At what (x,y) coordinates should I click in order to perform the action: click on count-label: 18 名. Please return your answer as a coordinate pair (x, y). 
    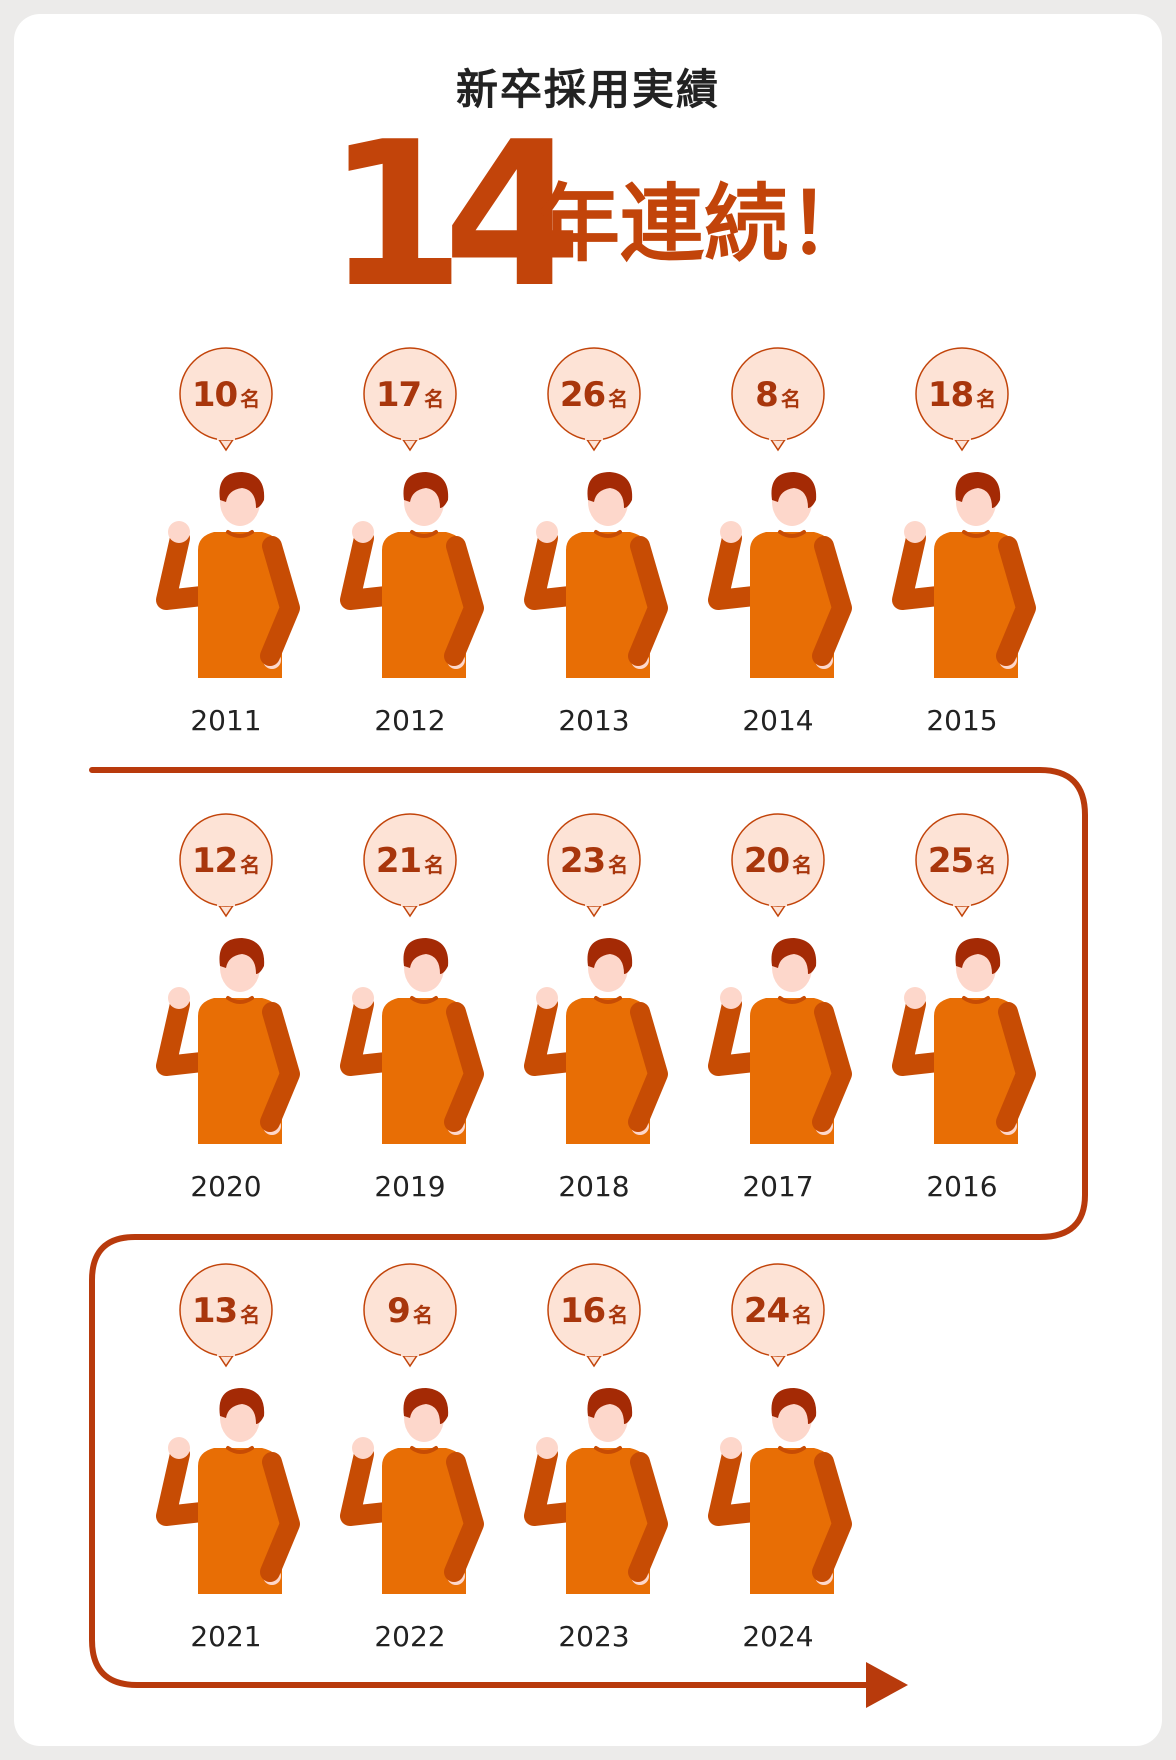
    Looking at the image, I should click on (962, 395).